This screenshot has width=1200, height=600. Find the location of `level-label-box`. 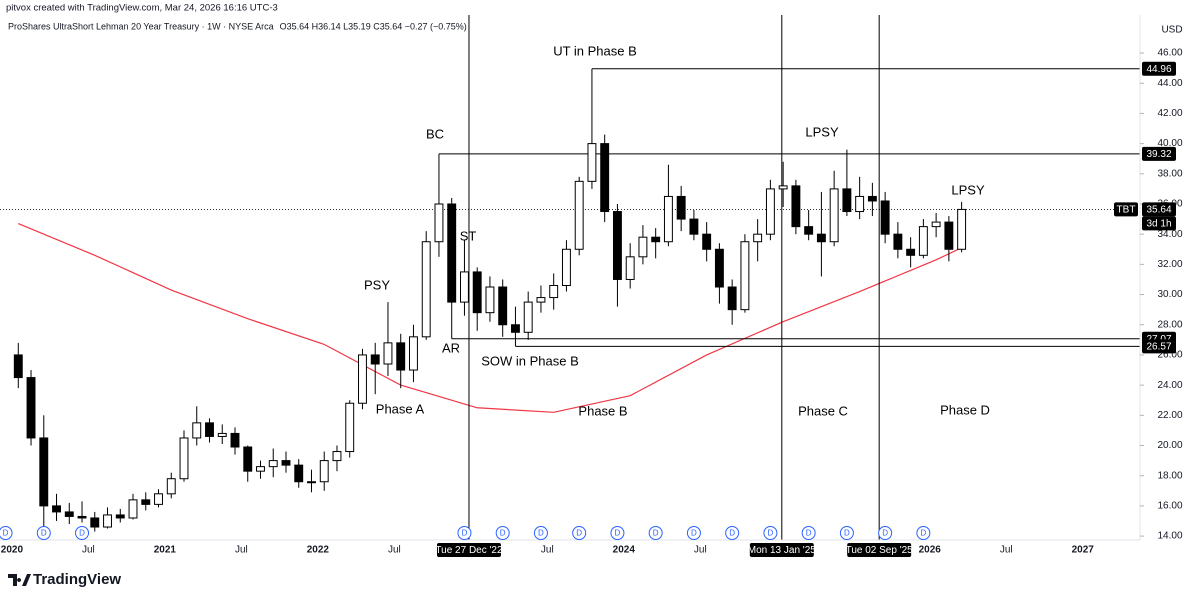

level-label-box is located at coordinates (1159, 68).